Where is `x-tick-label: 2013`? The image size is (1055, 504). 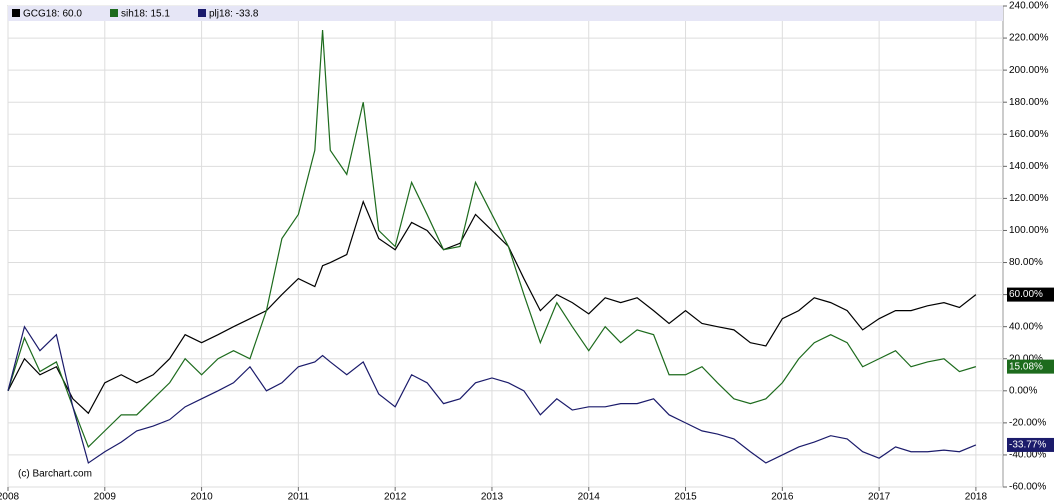 x-tick-label: 2013 is located at coordinates (492, 497).